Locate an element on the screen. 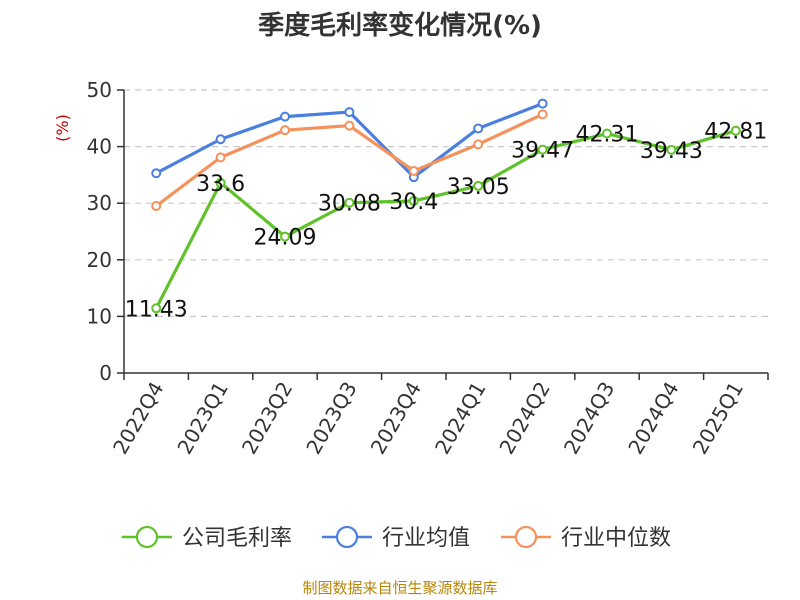  y-tick-label: 10 is located at coordinates (99, 316).